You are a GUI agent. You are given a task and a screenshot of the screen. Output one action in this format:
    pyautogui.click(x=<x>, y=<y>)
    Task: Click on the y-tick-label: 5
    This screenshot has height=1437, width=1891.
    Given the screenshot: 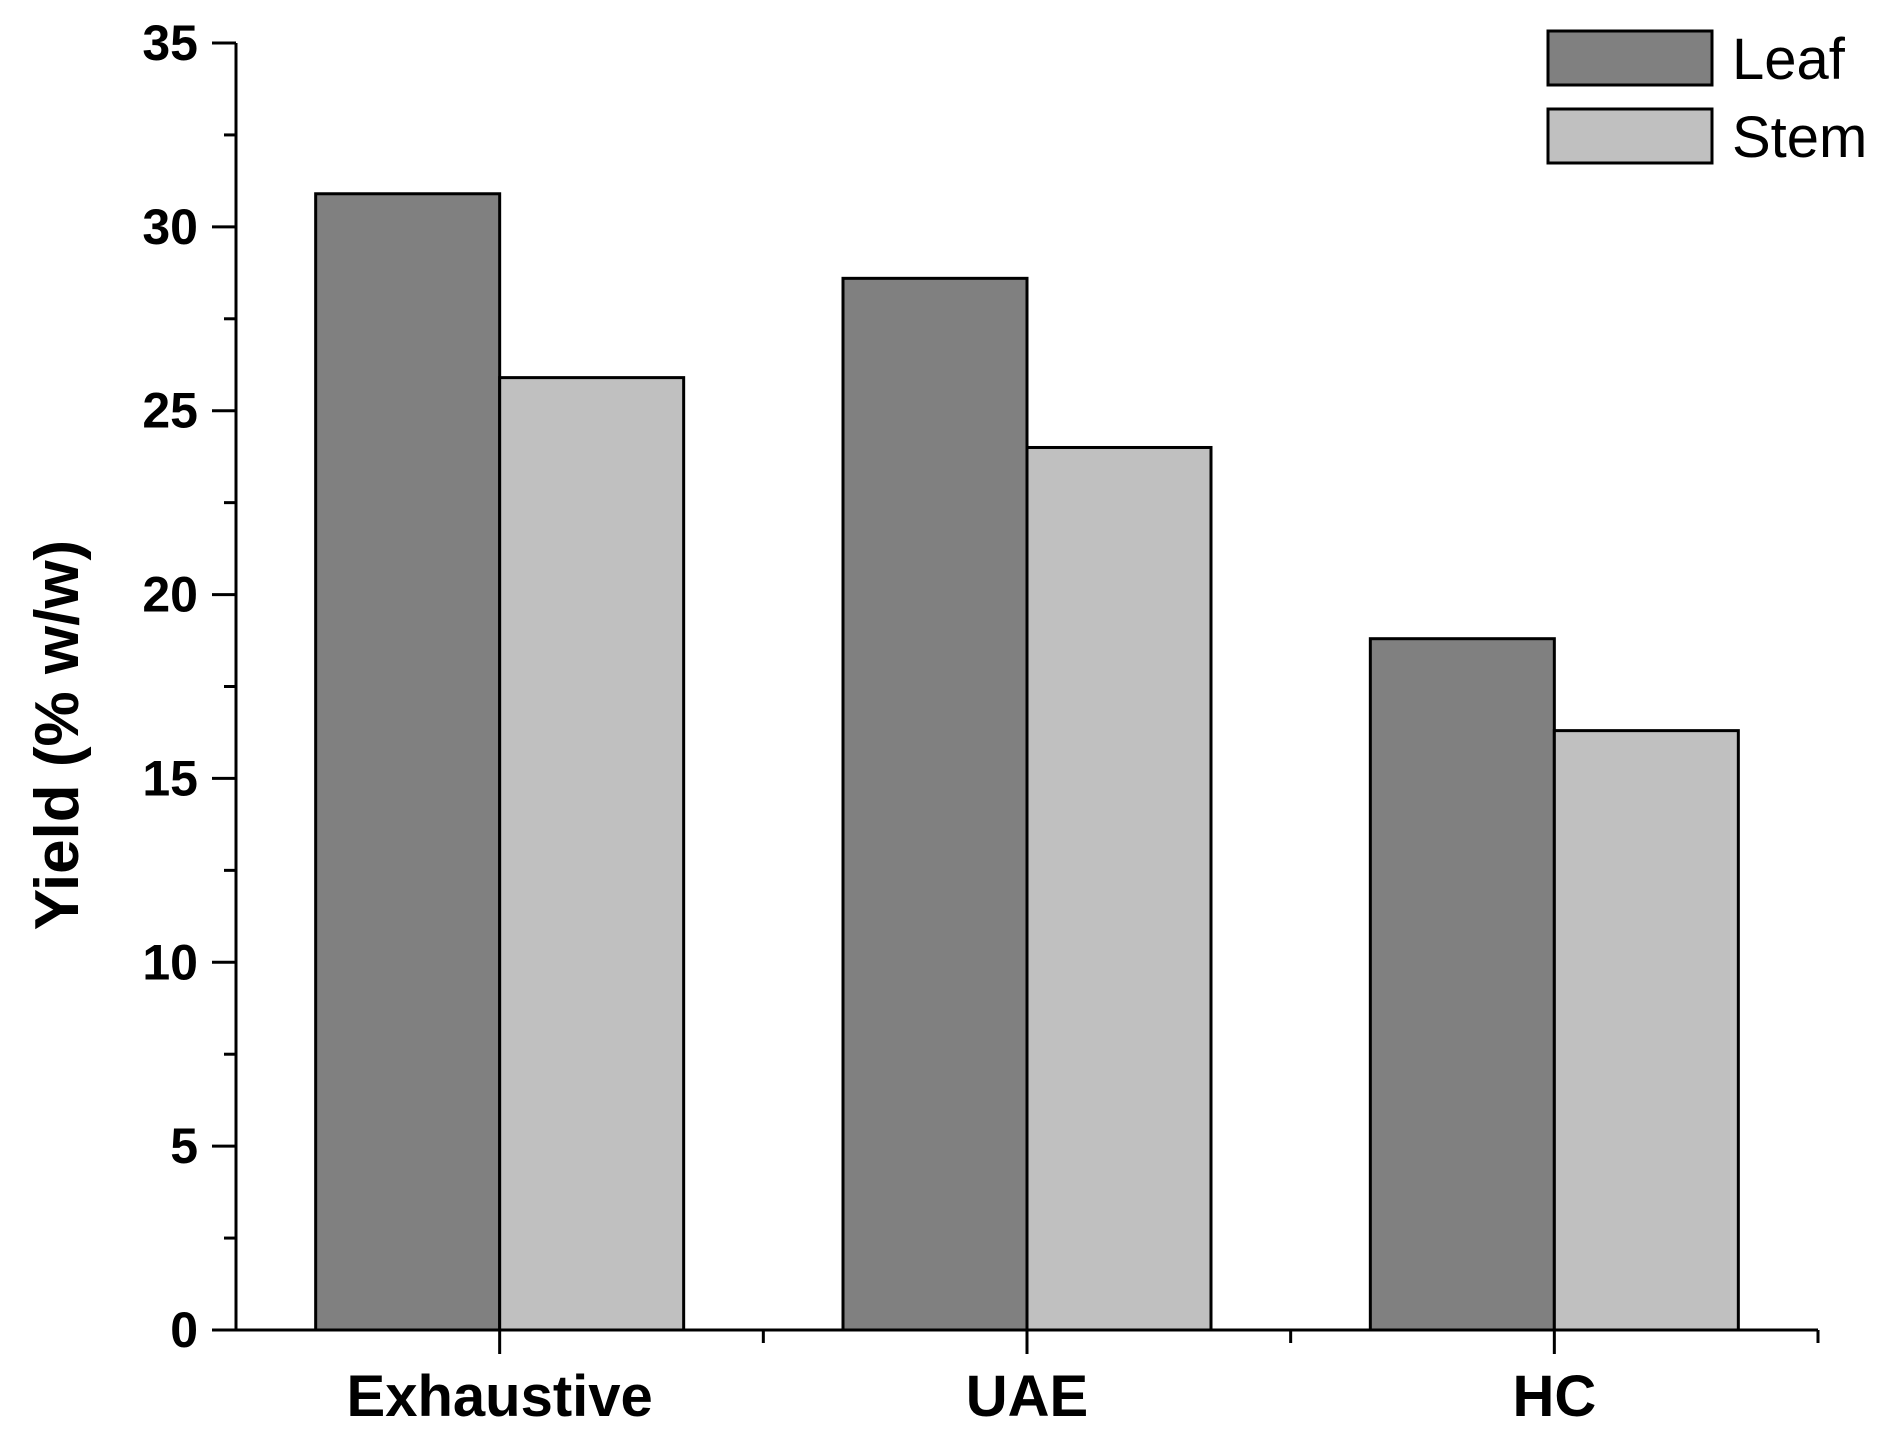 What is the action you would take?
    pyautogui.click(x=184, y=1146)
    